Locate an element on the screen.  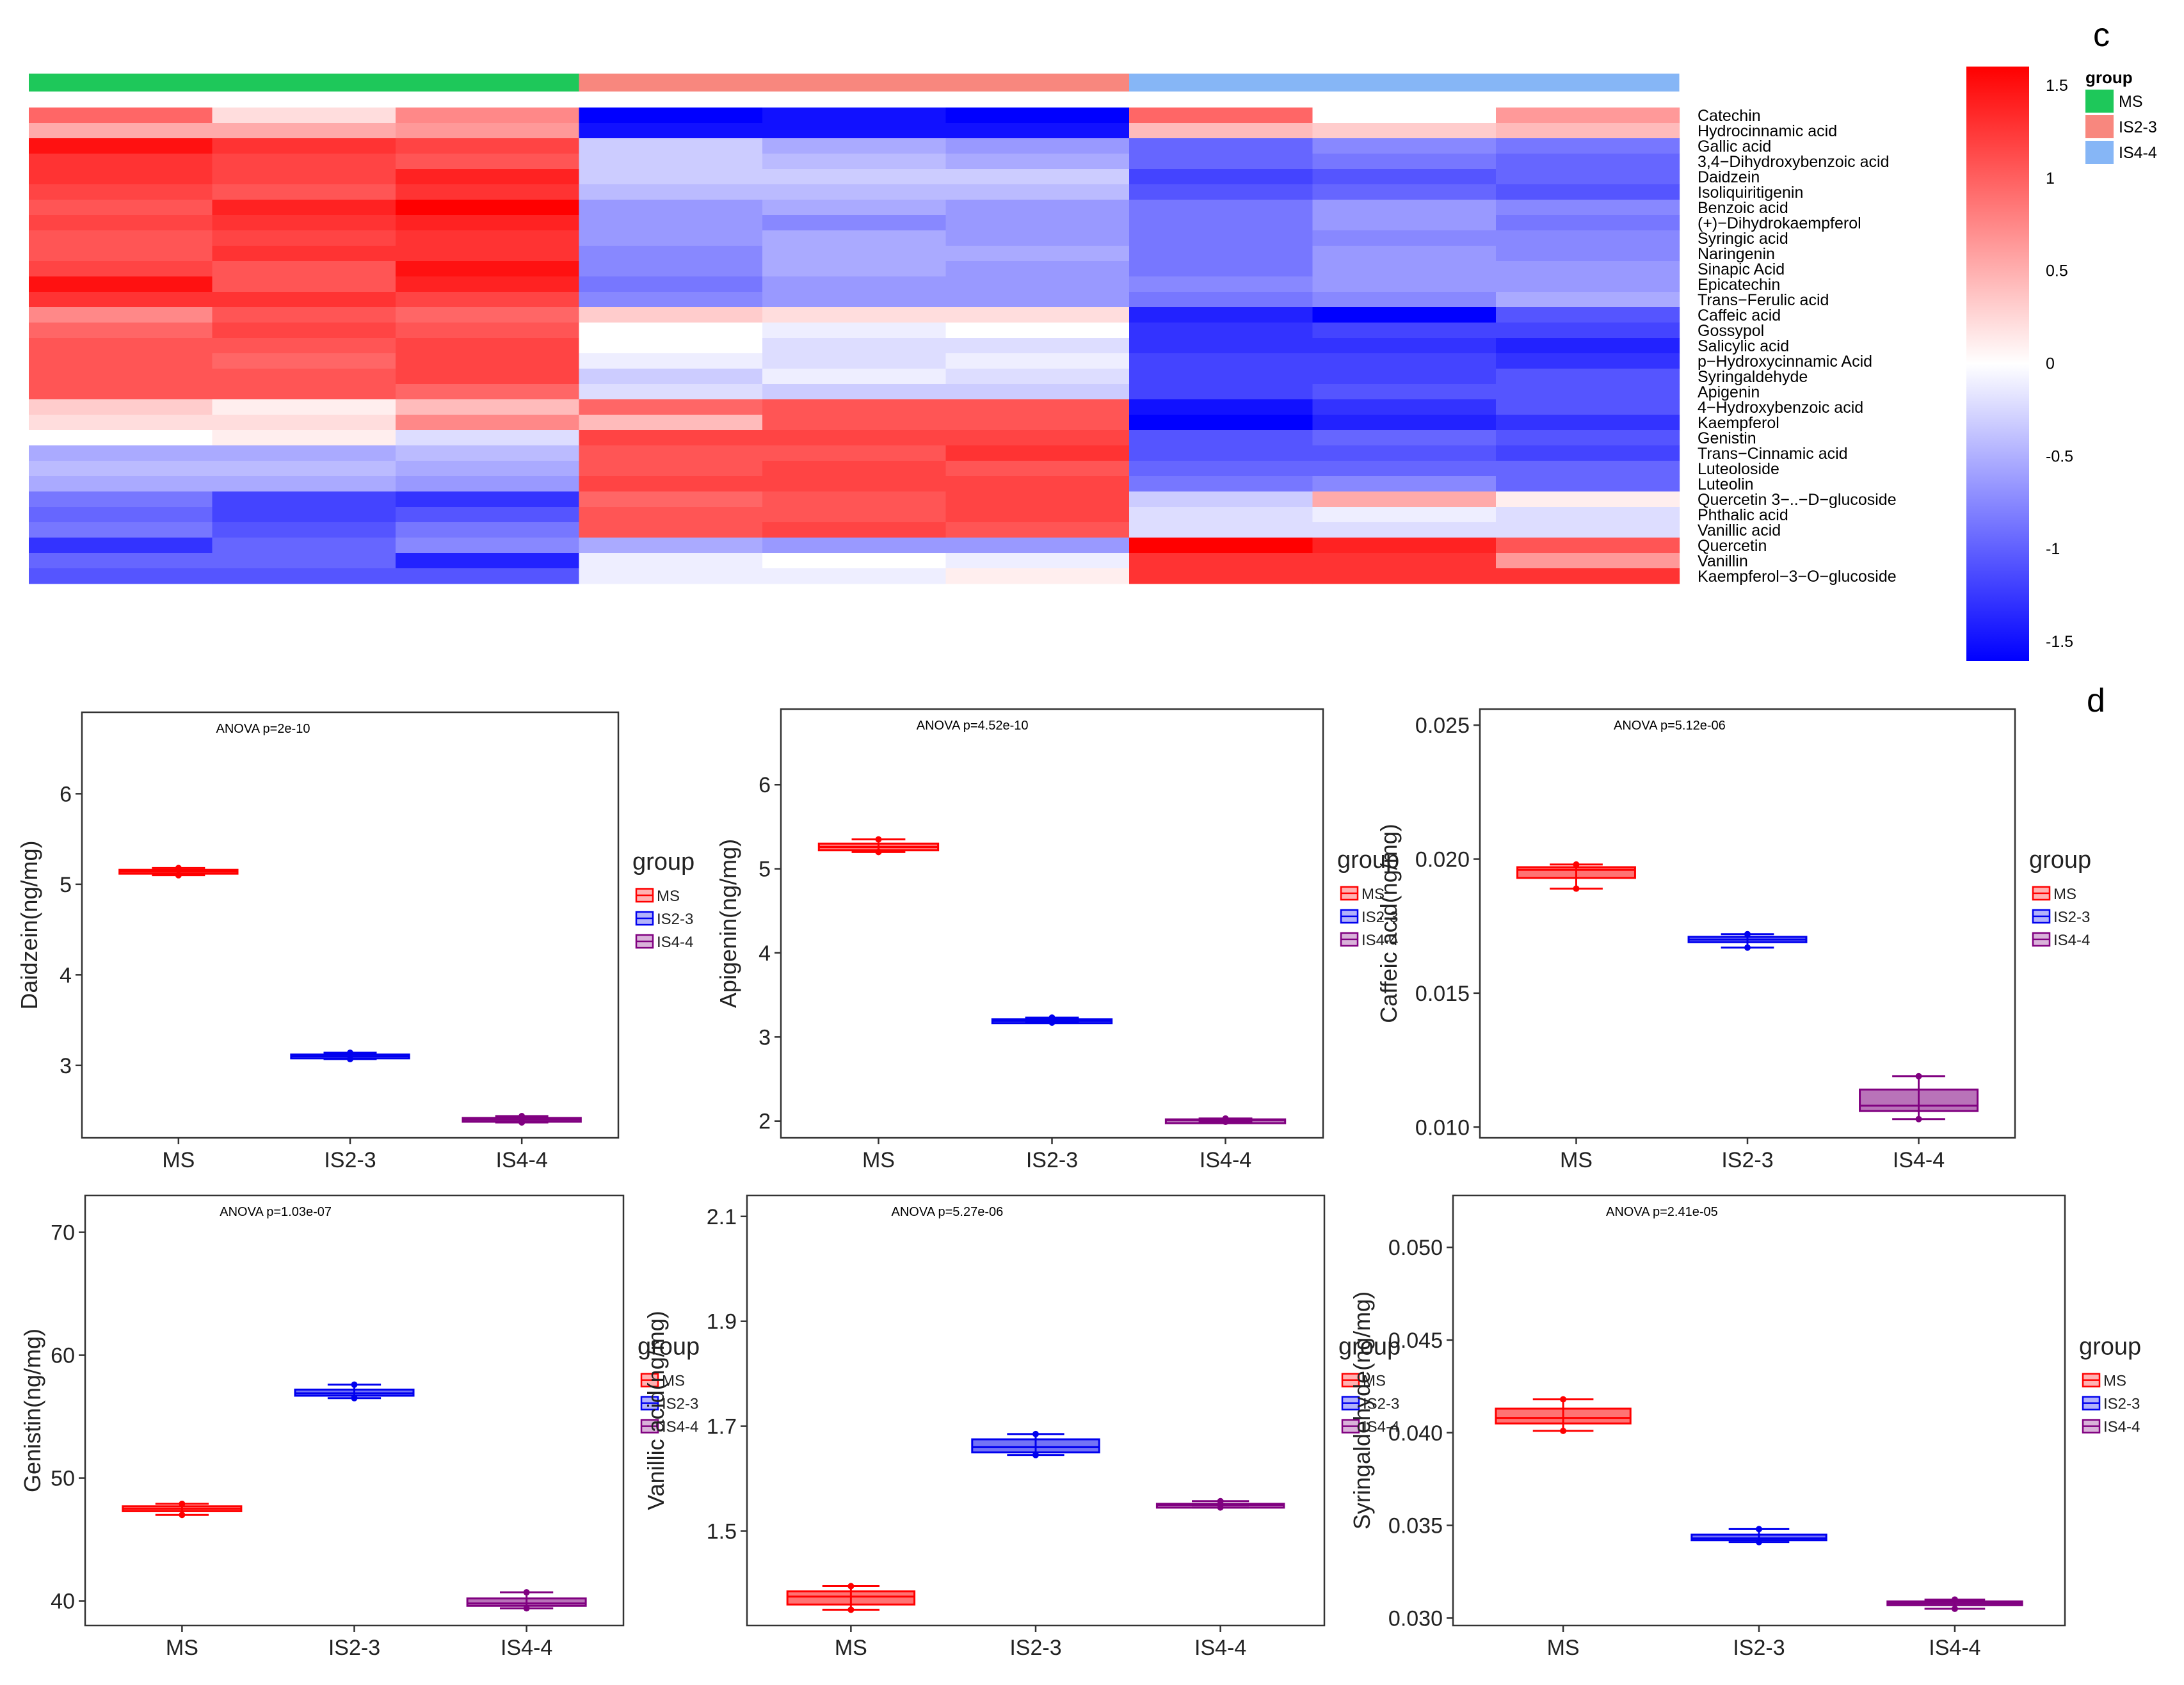
y-tick-label: 70 is located at coordinates (63, 1233).